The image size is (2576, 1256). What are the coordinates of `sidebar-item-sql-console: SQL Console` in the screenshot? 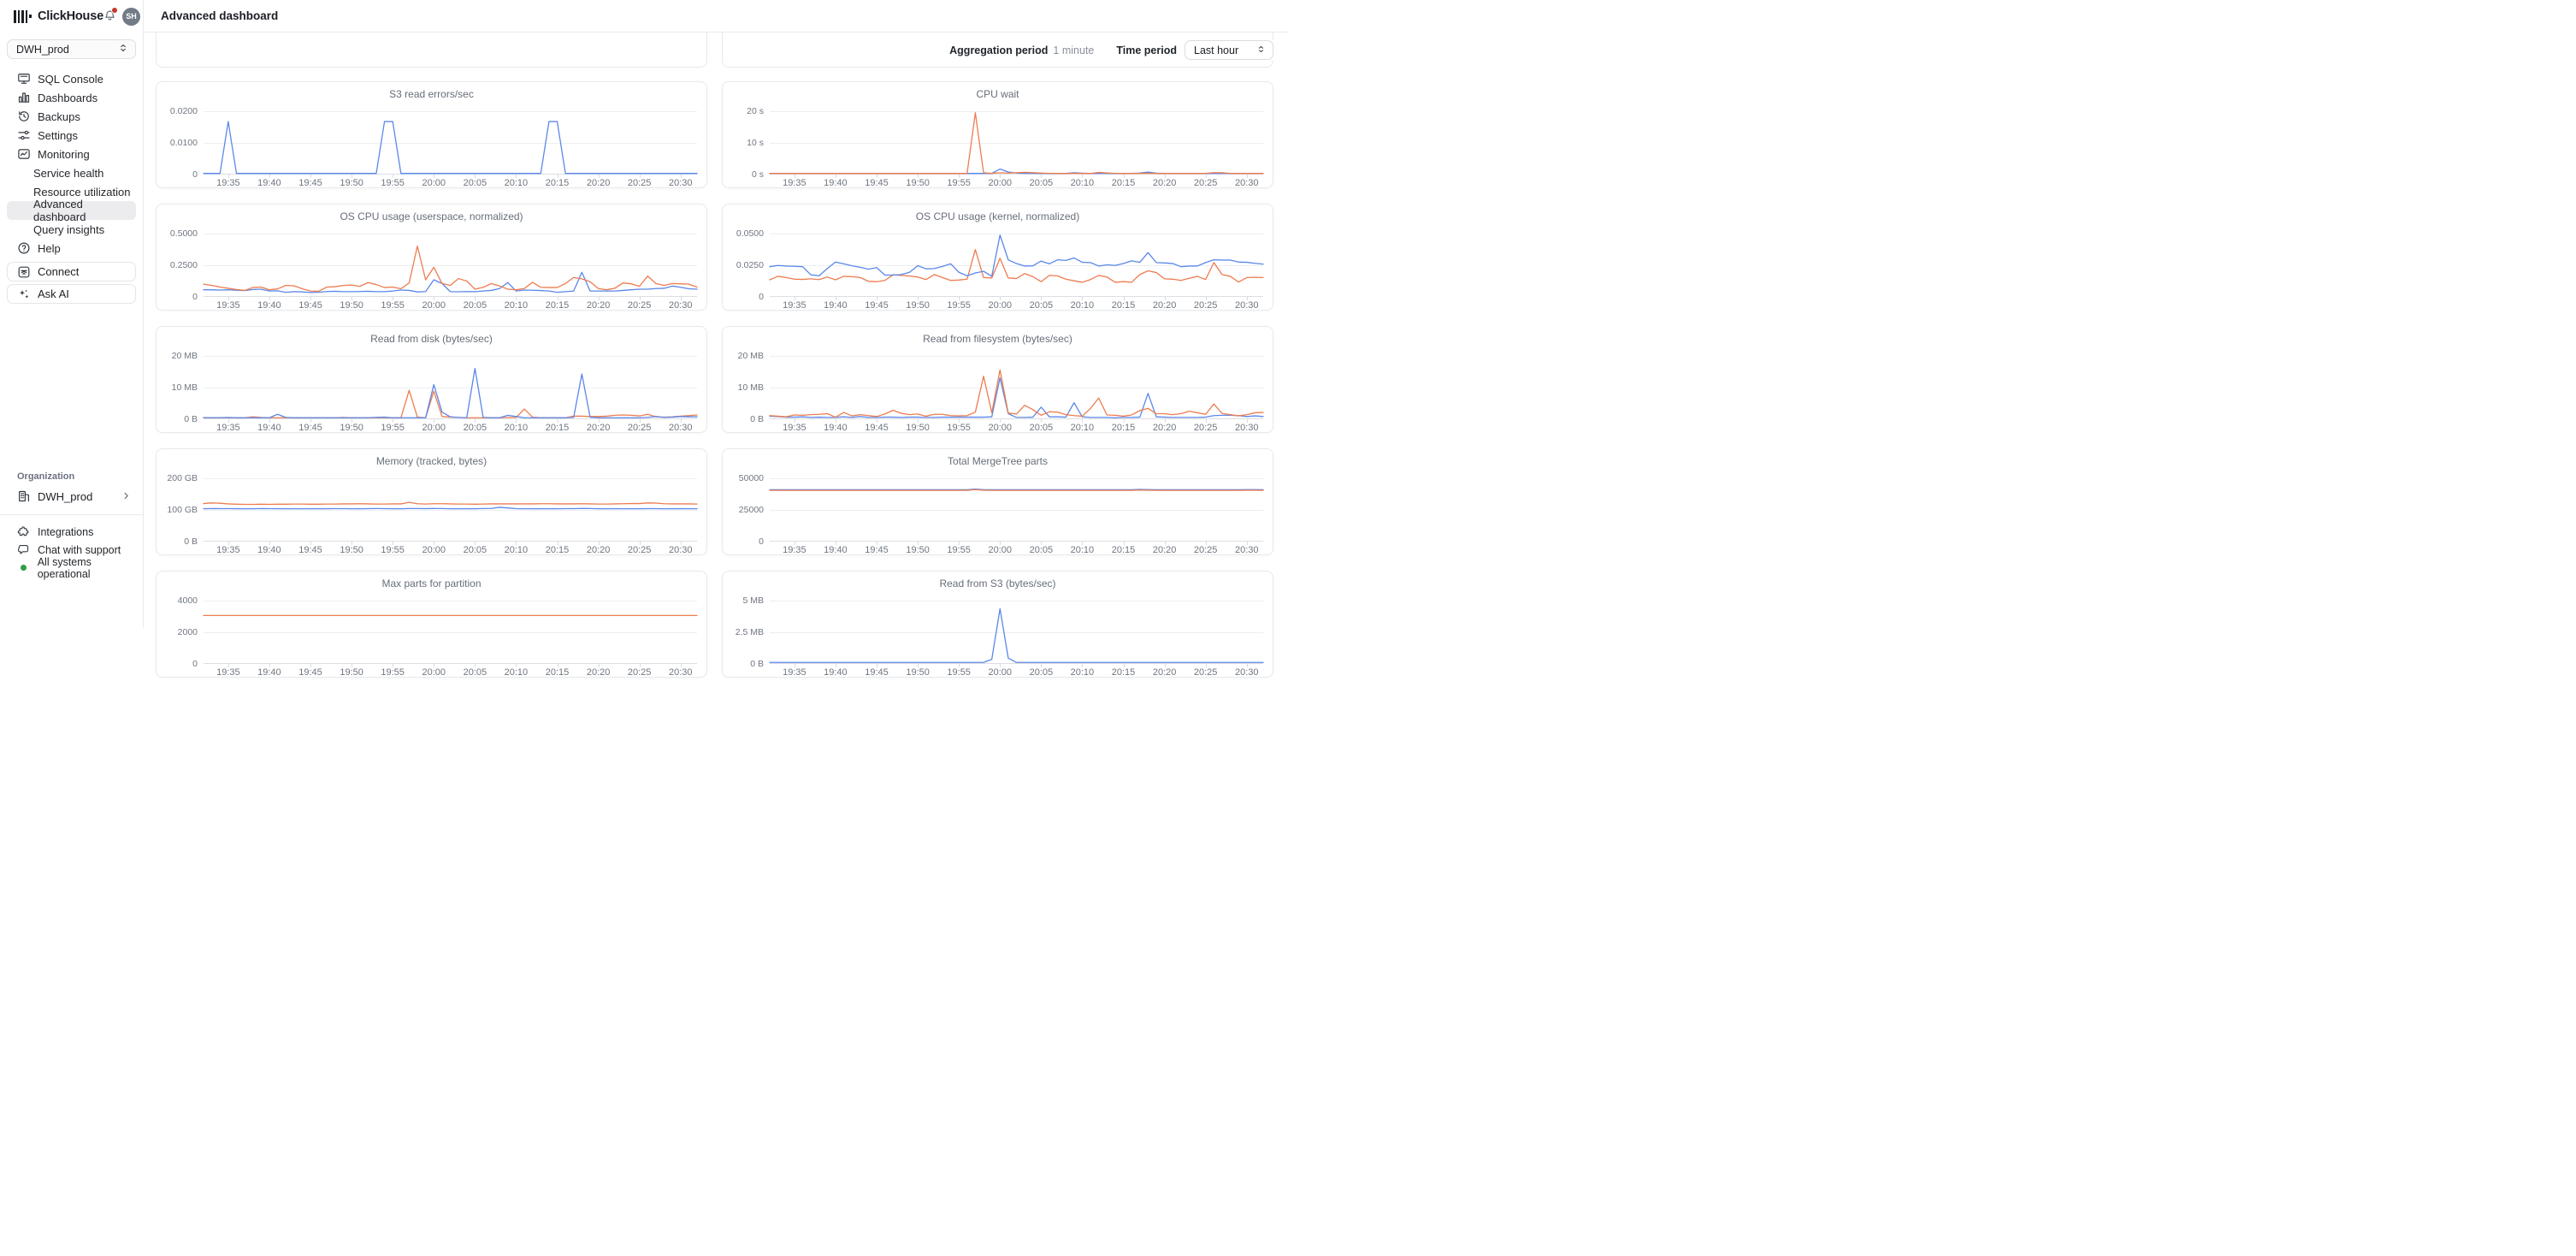 It's located at (71, 78).